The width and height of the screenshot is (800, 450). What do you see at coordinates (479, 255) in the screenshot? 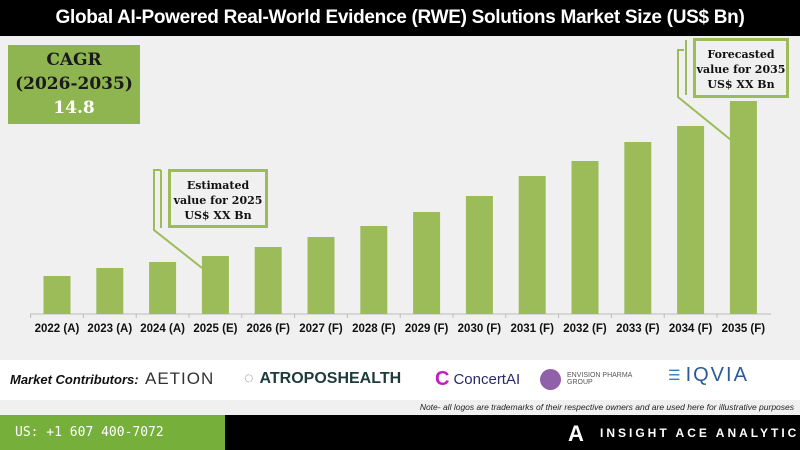
I see `bar-2030` at bounding box center [479, 255].